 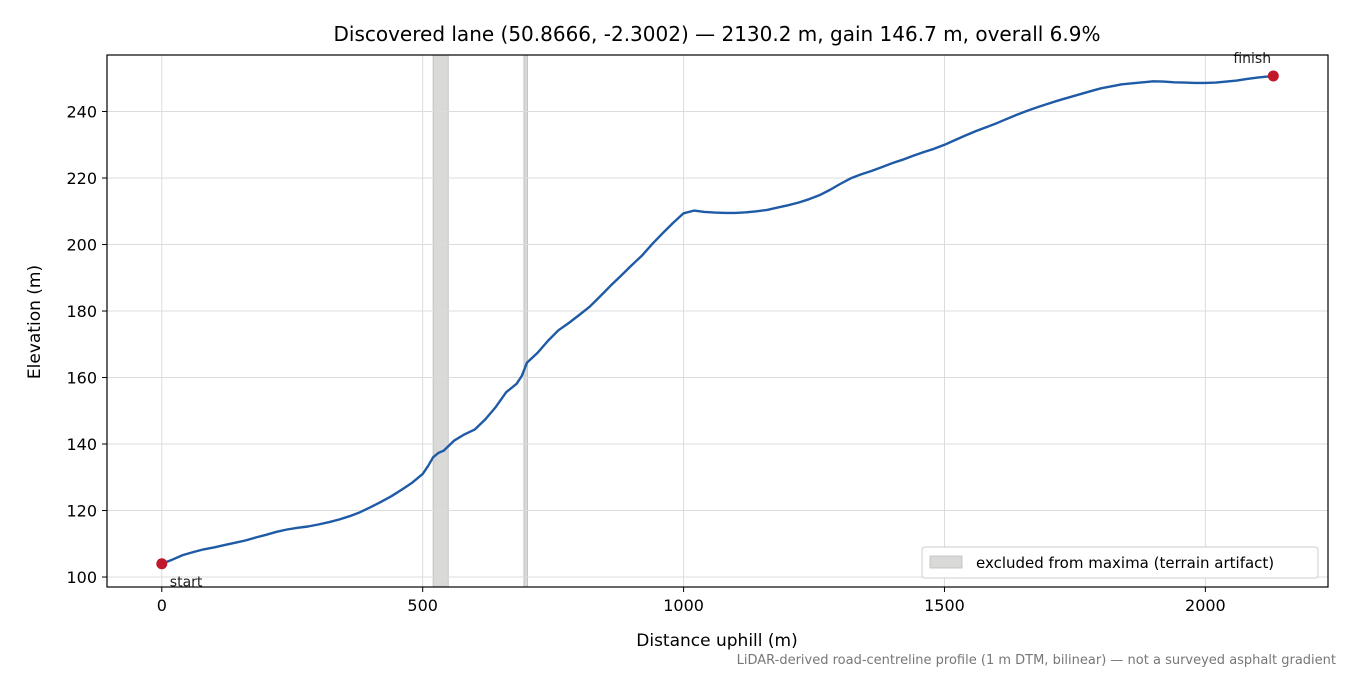 What do you see at coordinates (1205, 605) in the screenshot?
I see `x-tick-label: 2000` at bounding box center [1205, 605].